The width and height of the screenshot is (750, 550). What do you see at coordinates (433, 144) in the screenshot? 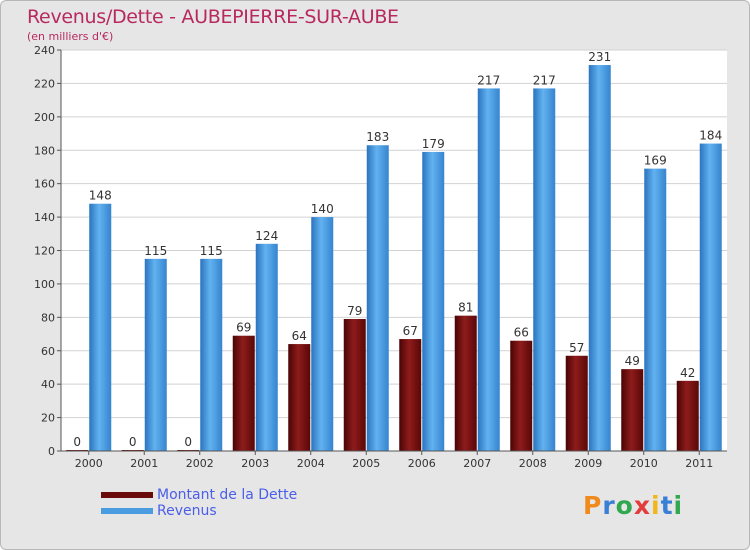
I see `revenue-value-label: 179` at bounding box center [433, 144].